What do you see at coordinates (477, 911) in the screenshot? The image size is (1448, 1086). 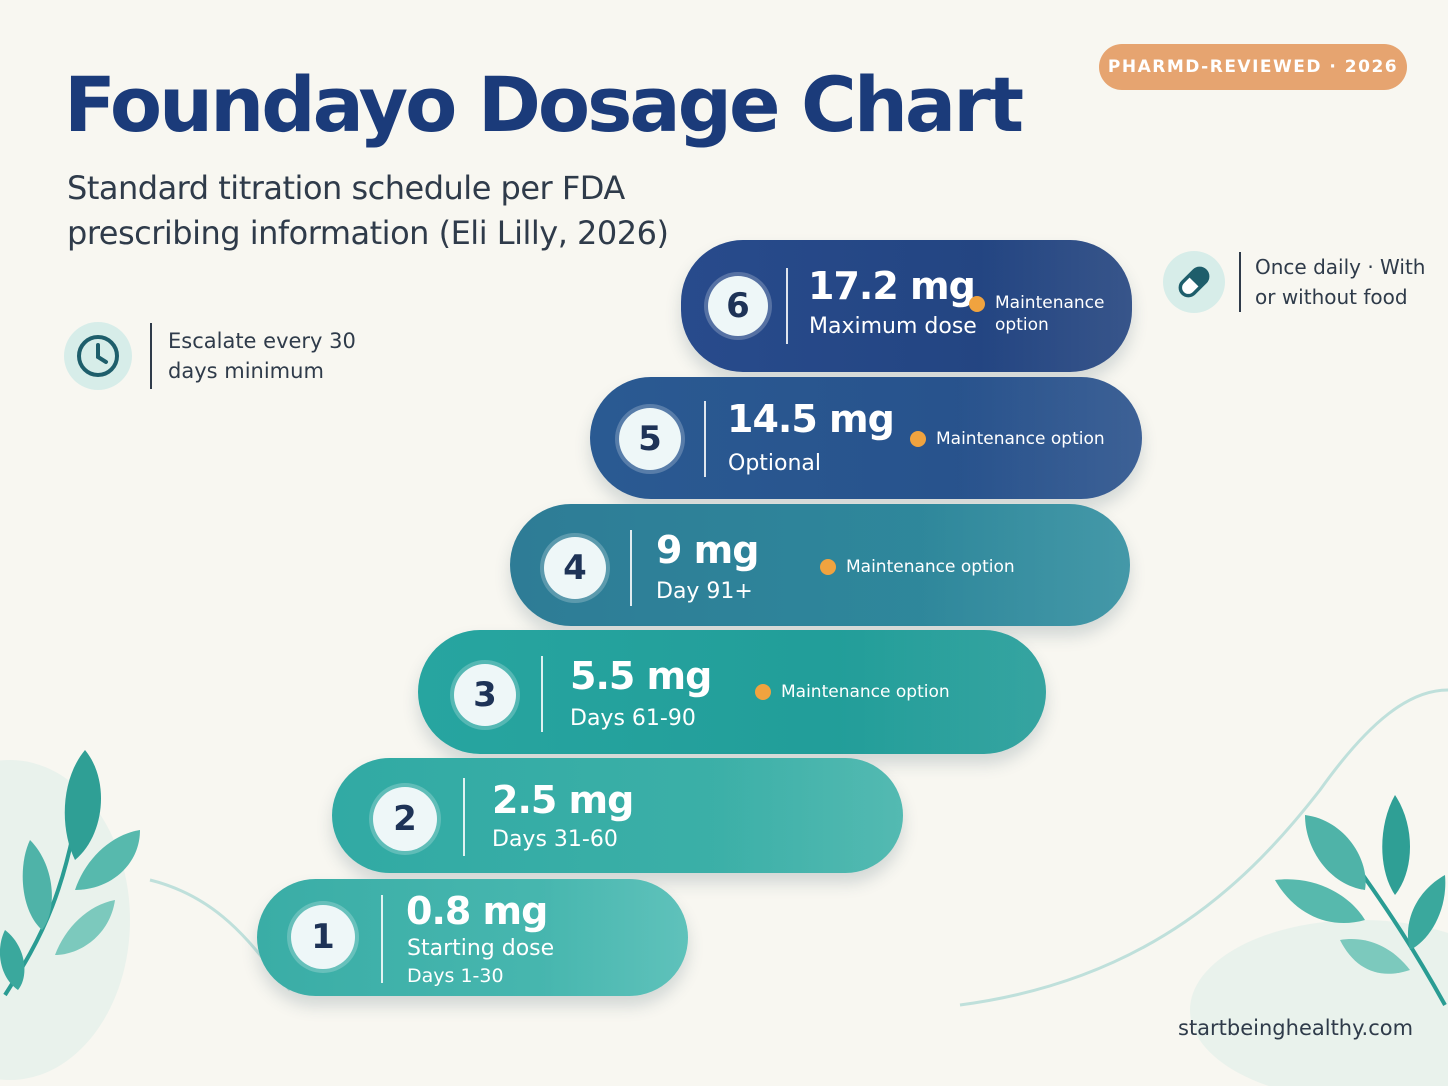 I see `dose-amount: 0.8 mg` at bounding box center [477, 911].